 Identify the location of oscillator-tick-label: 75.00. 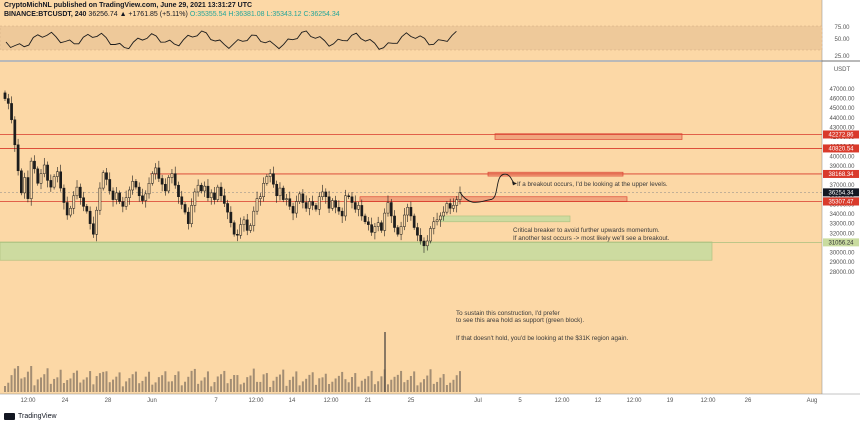
(842, 28).